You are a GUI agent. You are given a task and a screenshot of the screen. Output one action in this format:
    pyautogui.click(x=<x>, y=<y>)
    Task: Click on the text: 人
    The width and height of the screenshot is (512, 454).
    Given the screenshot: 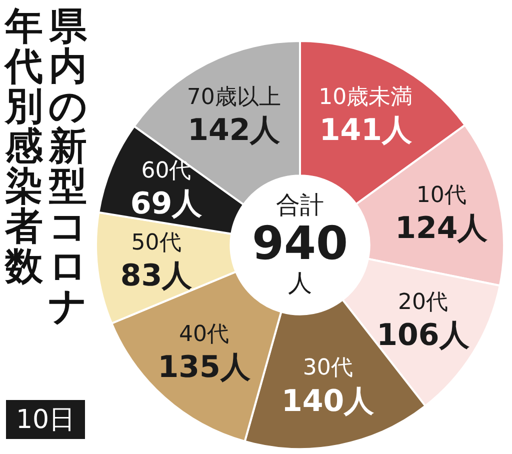 What is the action you would take?
    pyautogui.click(x=300, y=283)
    